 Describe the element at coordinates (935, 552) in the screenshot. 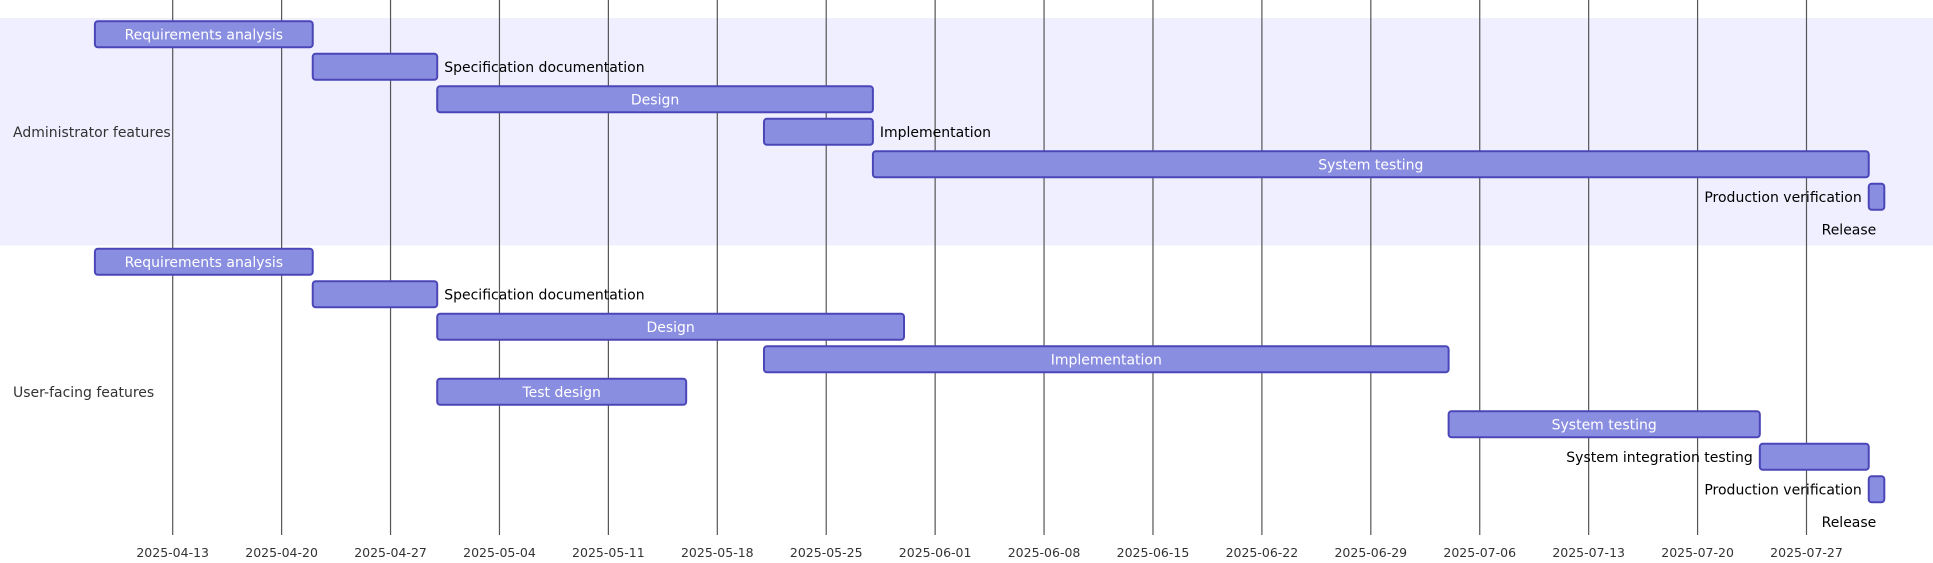

I see `tick-label: 2025-06-01` at that location.